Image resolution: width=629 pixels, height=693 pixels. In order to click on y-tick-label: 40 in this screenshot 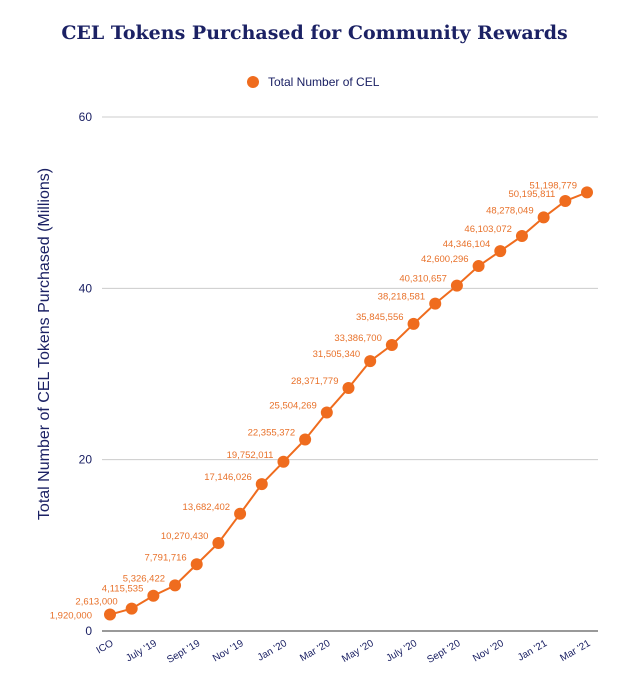, I will do `click(86, 288)`.